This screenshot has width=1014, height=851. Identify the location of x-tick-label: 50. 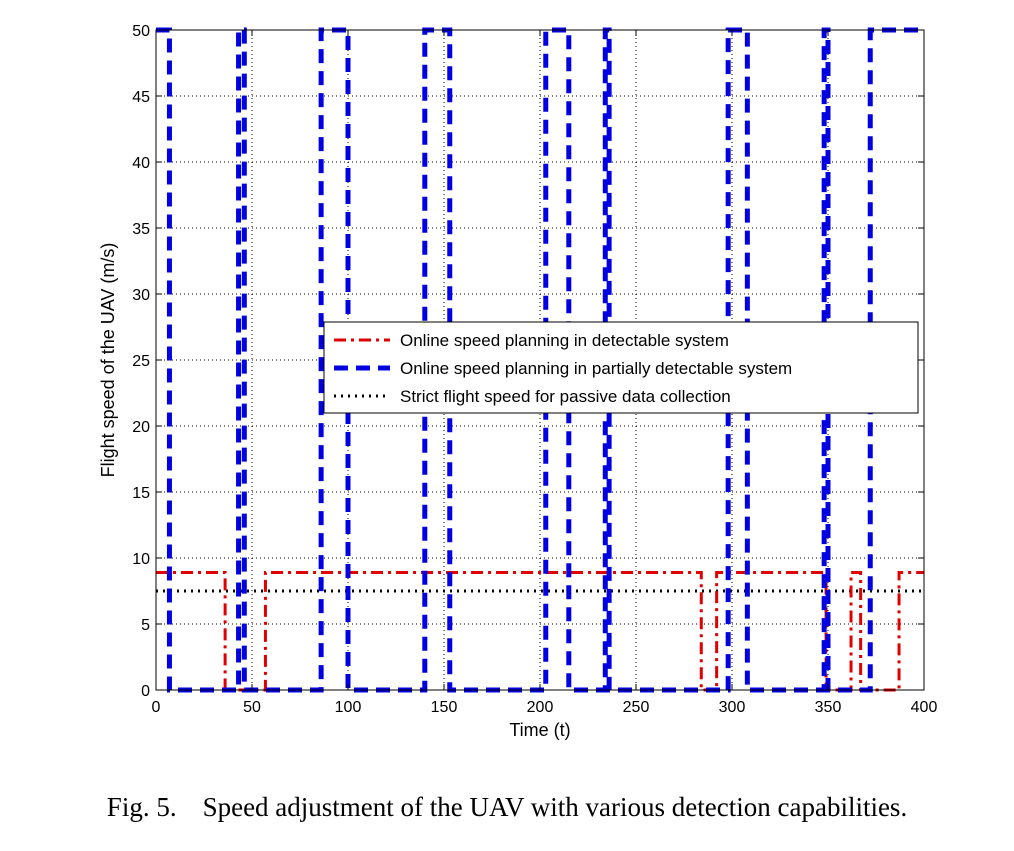
(252, 707).